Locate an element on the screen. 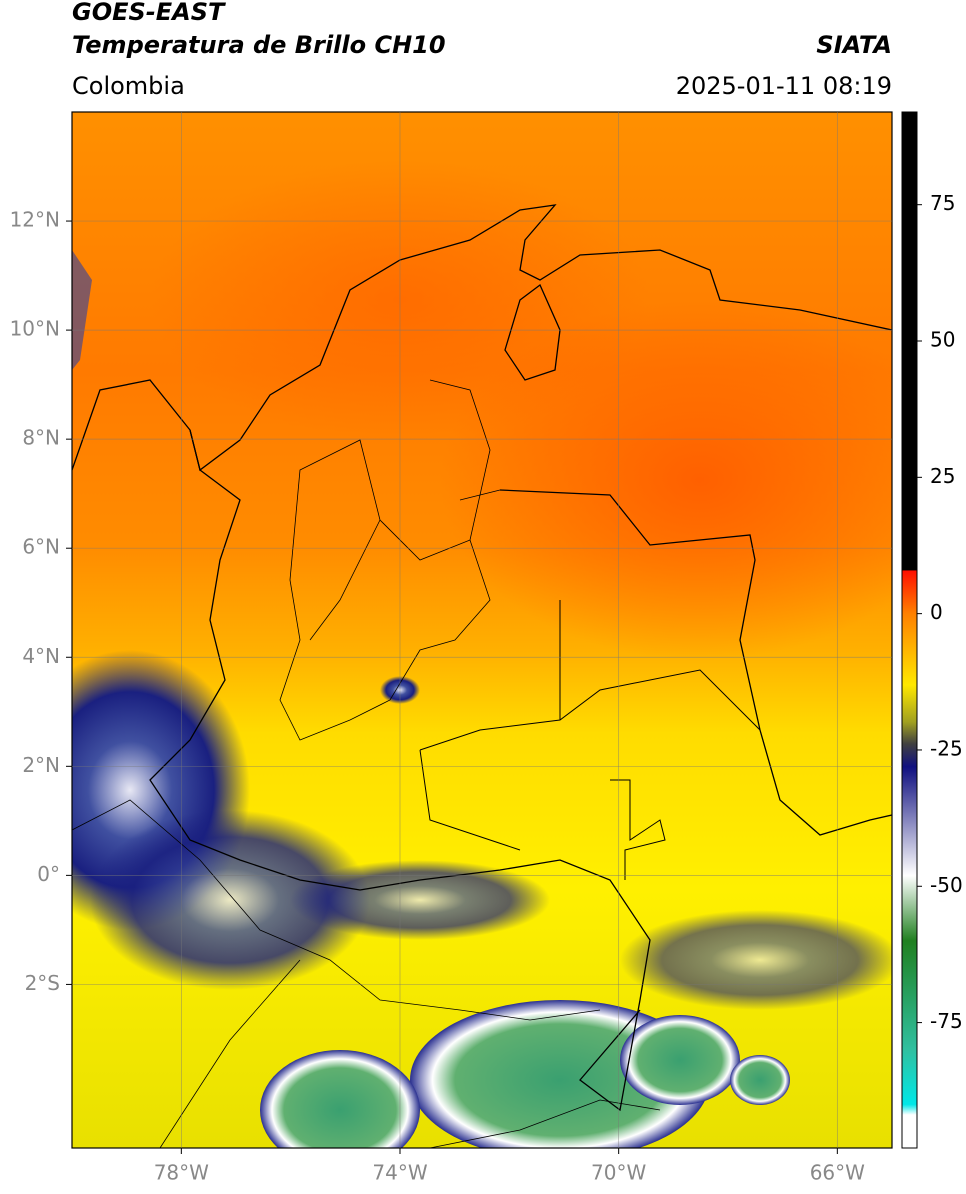 This screenshot has height=1194, width=966. y-tick-label: 2°N is located at coordinates (41, 765).